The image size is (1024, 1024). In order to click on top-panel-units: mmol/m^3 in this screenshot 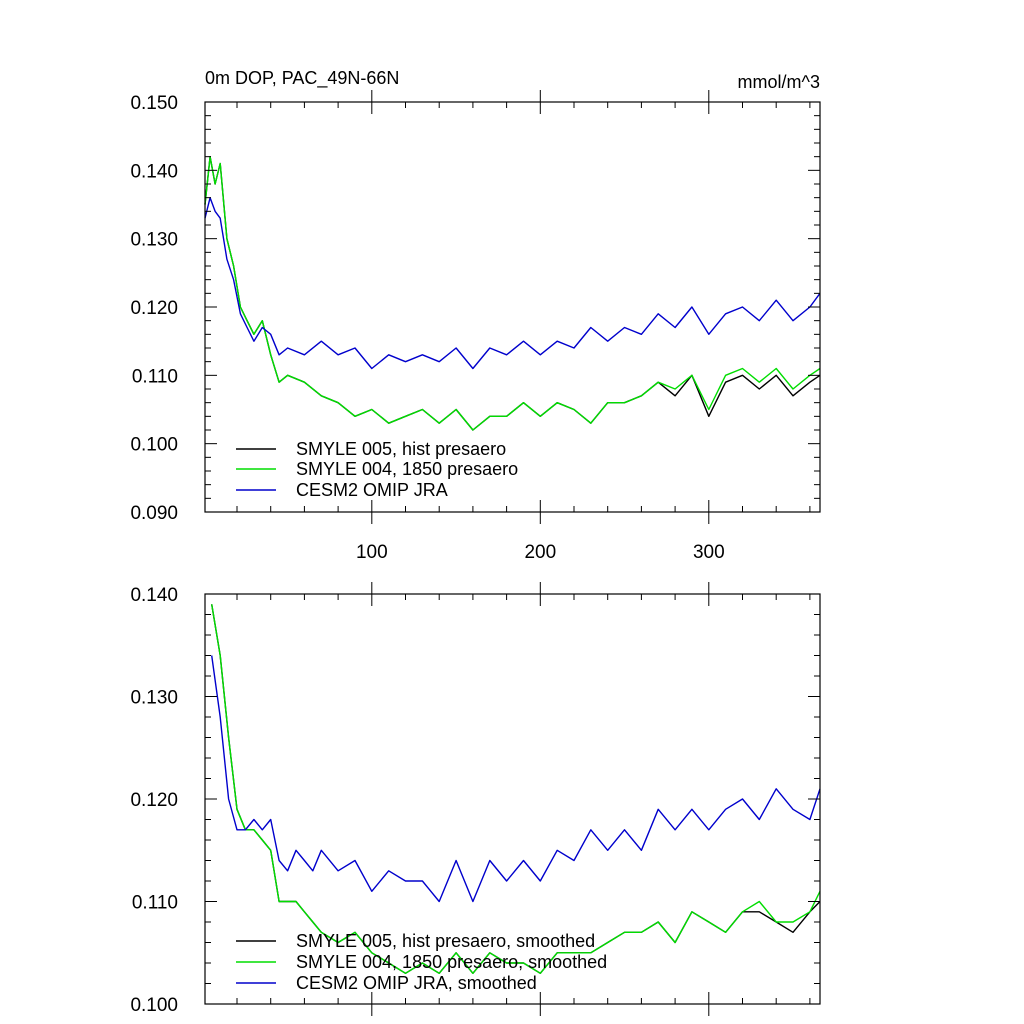, I will do `click(779, 82)`.